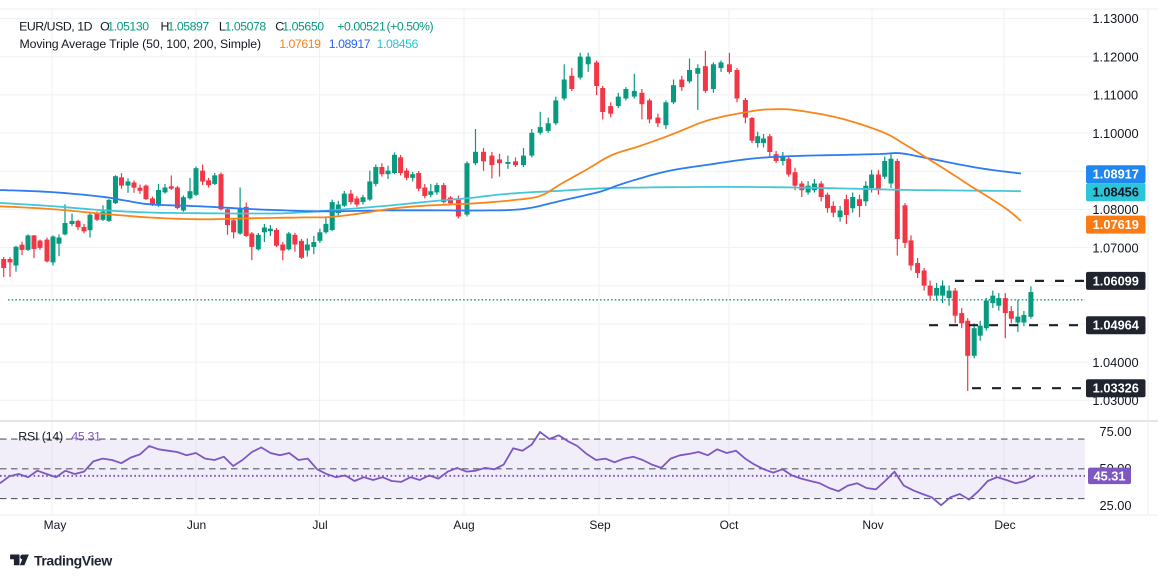 This screenshot has width=1158, height=583. I want to click on svg-text: 25.00, so click(1115, 505).